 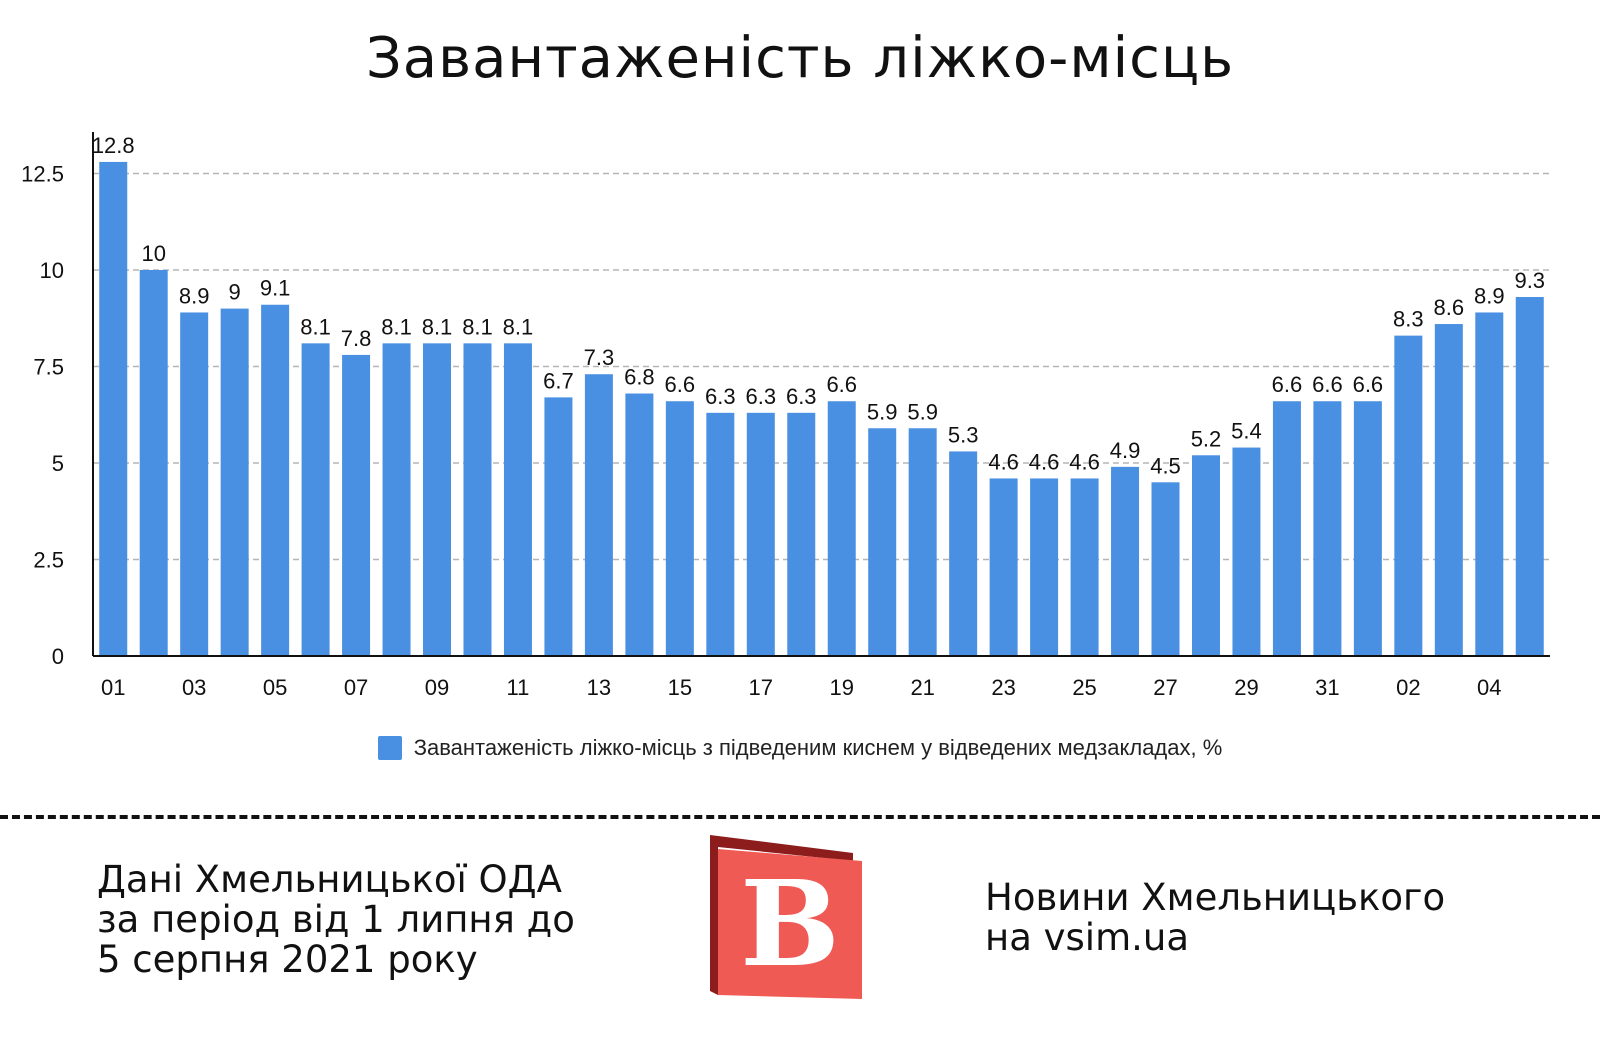 What do you see at coordinates (1408, 319) in the screenshot?
I see `data-label: 8.3` at bounding box center [1408, 319].